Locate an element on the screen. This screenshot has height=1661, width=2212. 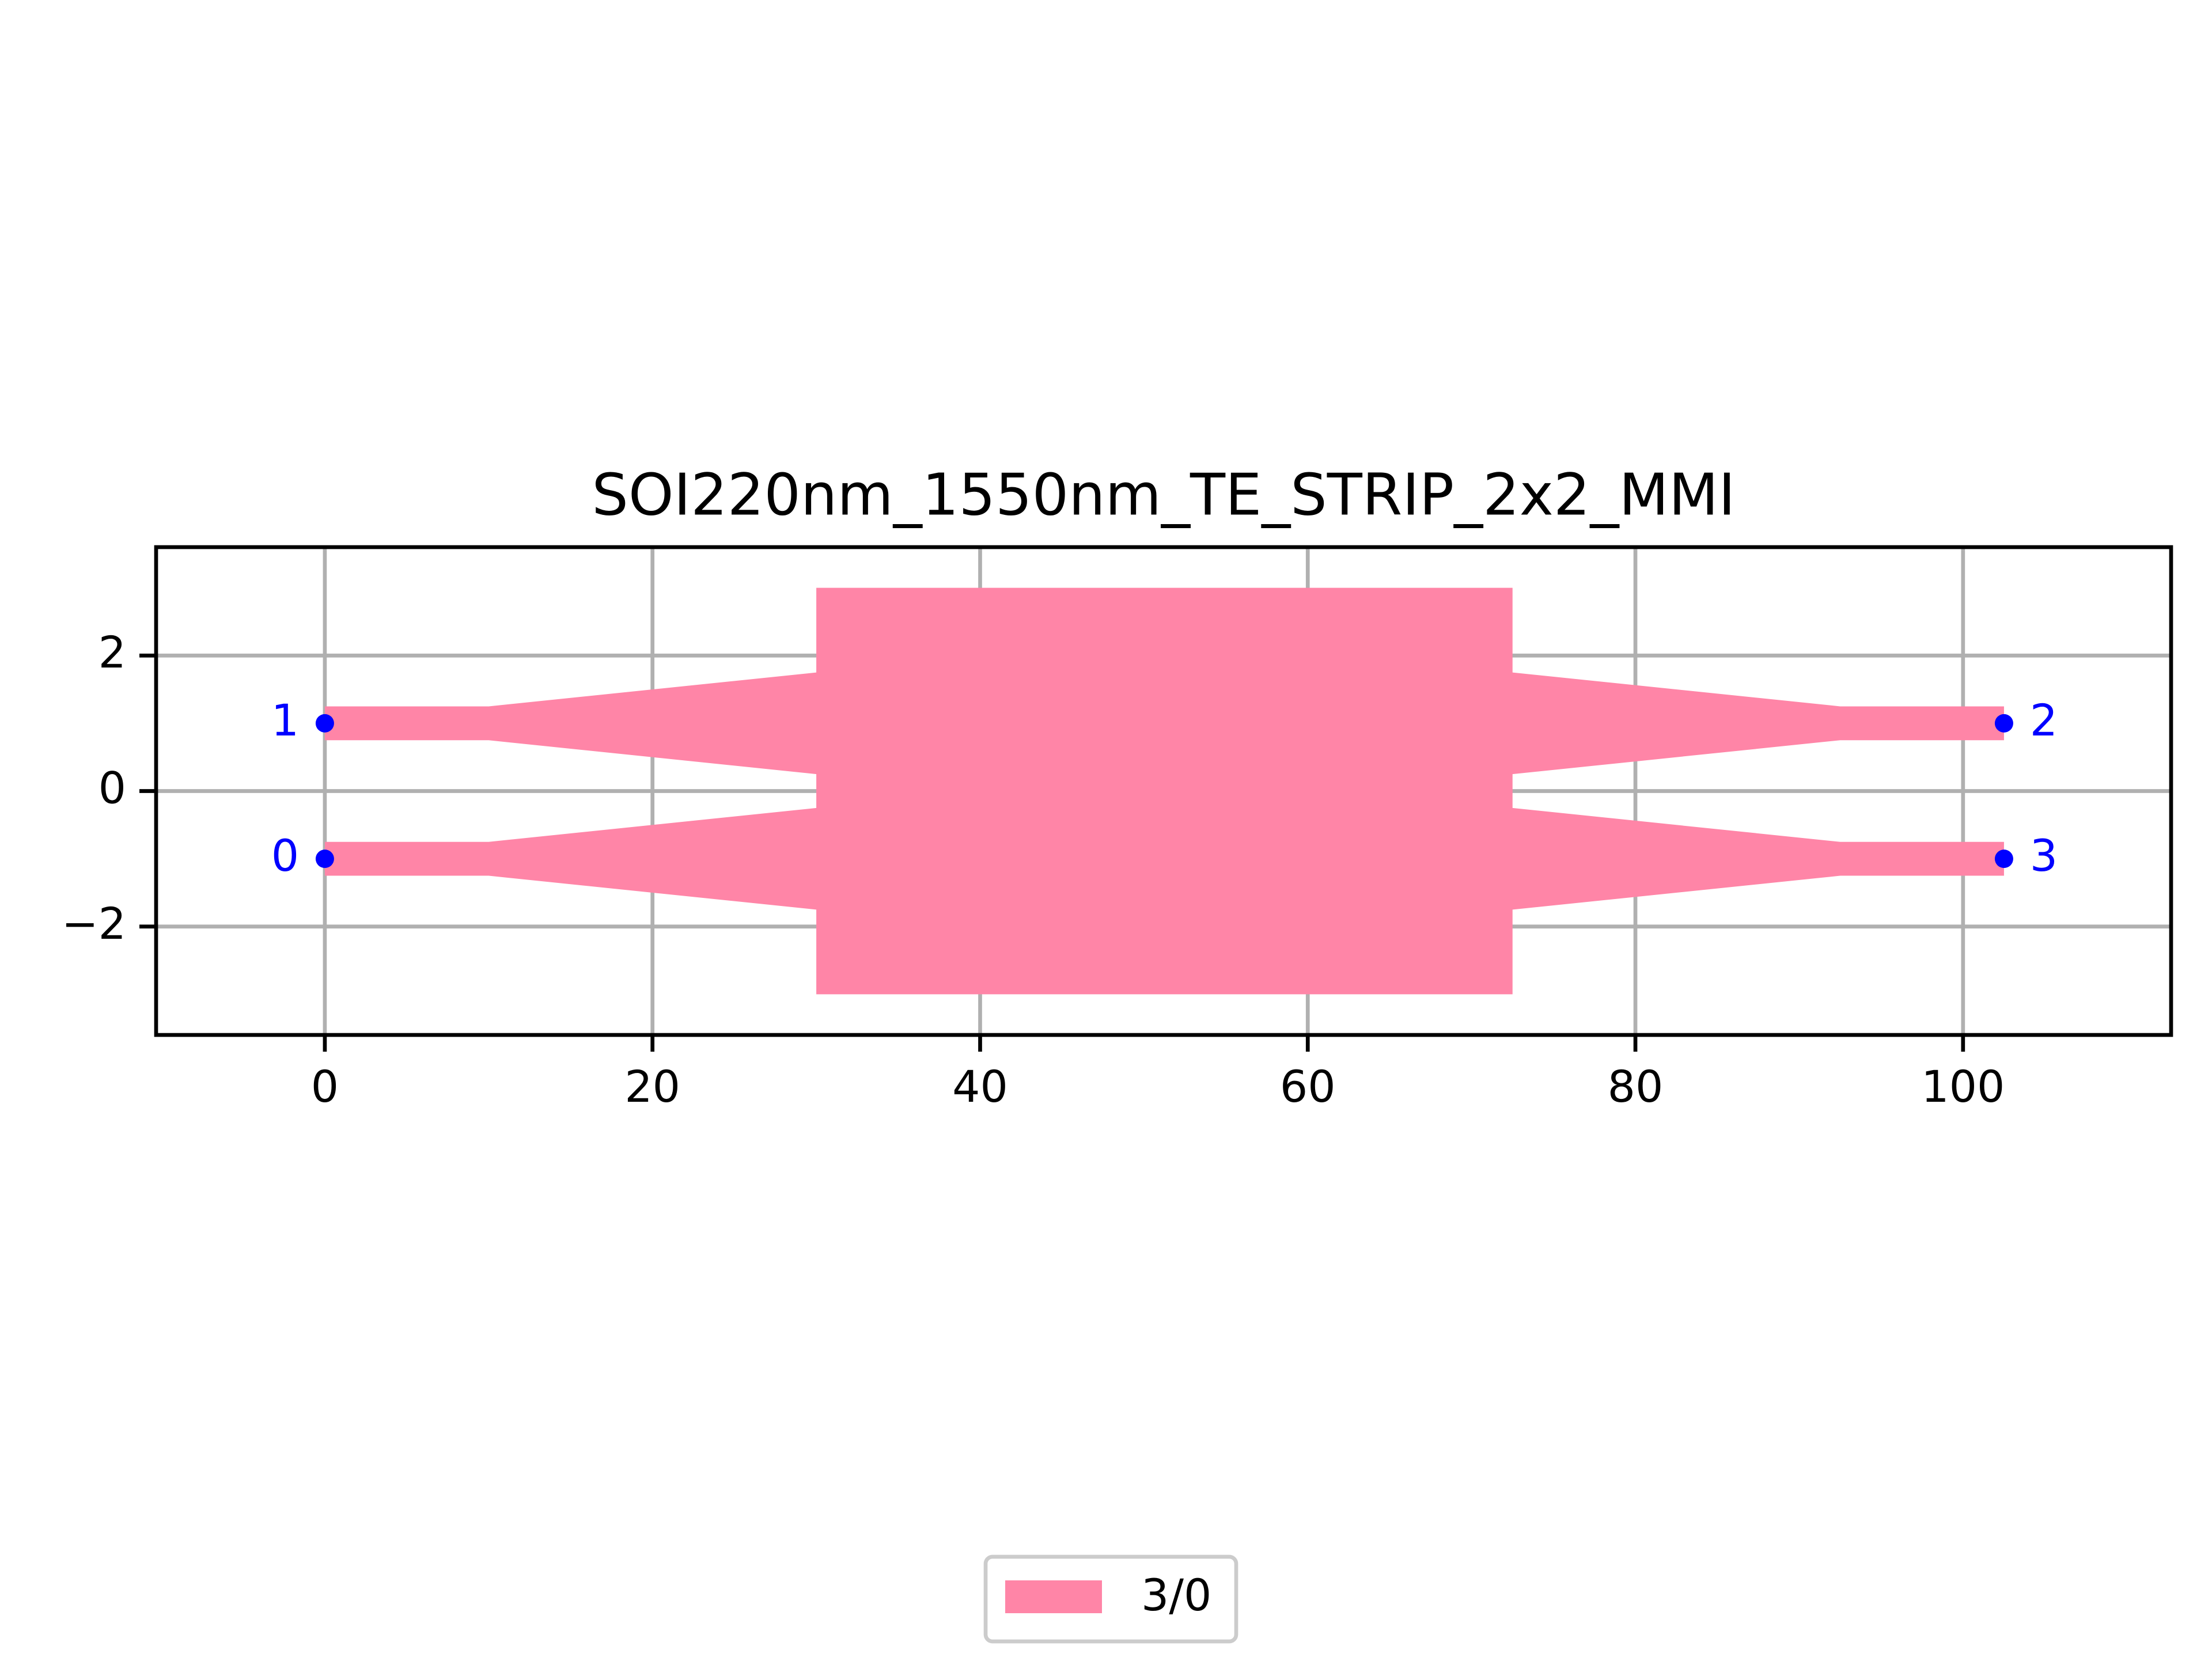
x-tick-label: 100 is located at coordinates (1963, 1086).